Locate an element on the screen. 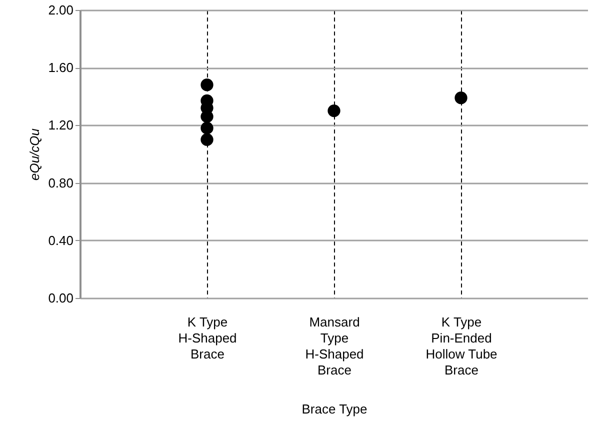 This screenshot has height=443, width=591. y-tick-label: 2.00 is located at coordinates (61, 10).